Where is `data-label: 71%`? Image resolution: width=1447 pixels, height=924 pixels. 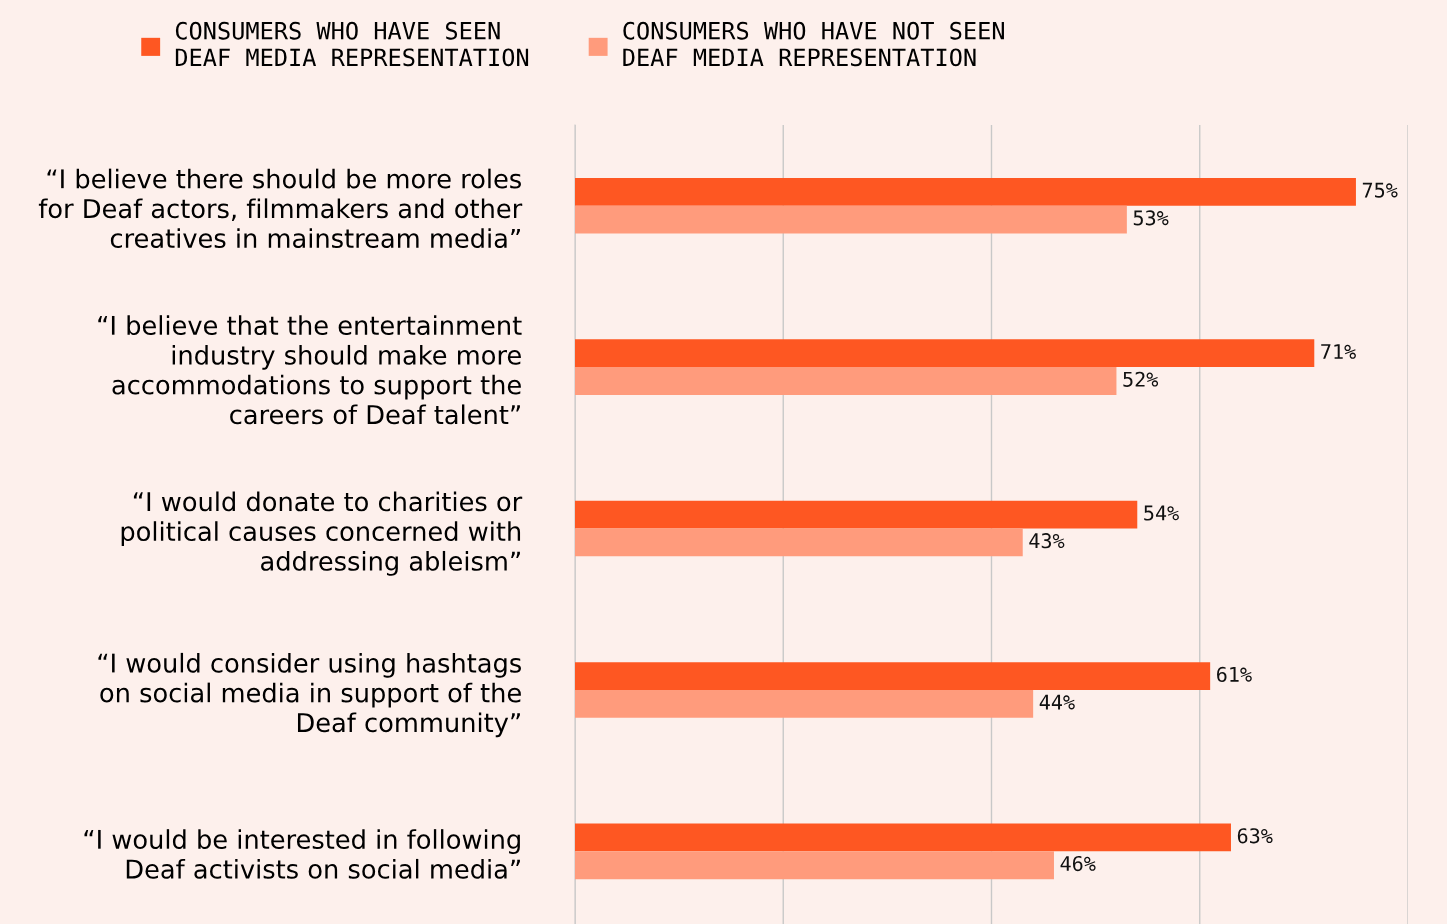
data-label: 71% is located at coordinates (1338, 351).